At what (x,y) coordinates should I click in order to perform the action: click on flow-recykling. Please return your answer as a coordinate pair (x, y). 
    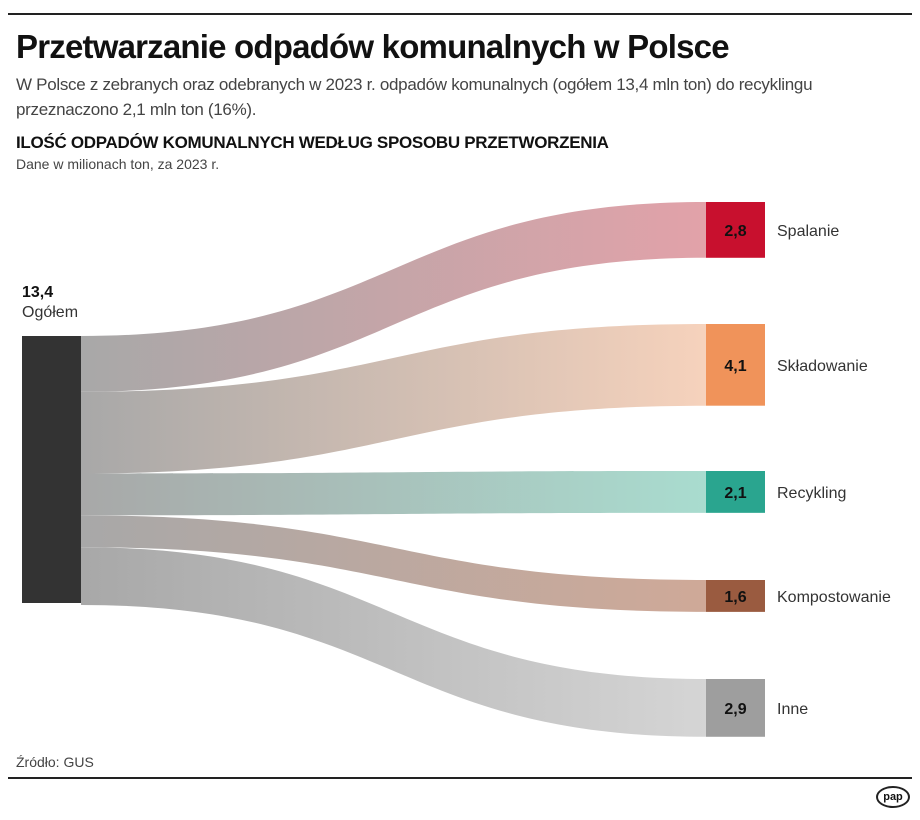
    Looking at the image, I should click on (393, 493).